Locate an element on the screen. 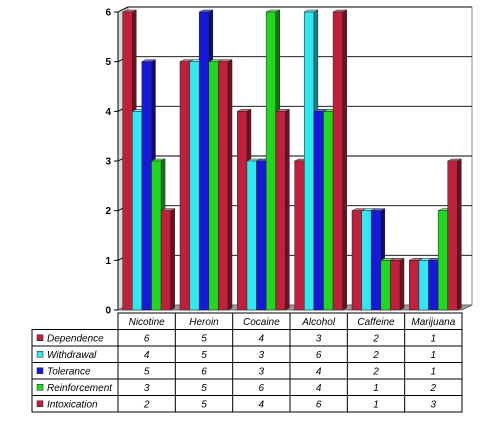  legend-label: Reinforcement is located at coordinates (80, 388).